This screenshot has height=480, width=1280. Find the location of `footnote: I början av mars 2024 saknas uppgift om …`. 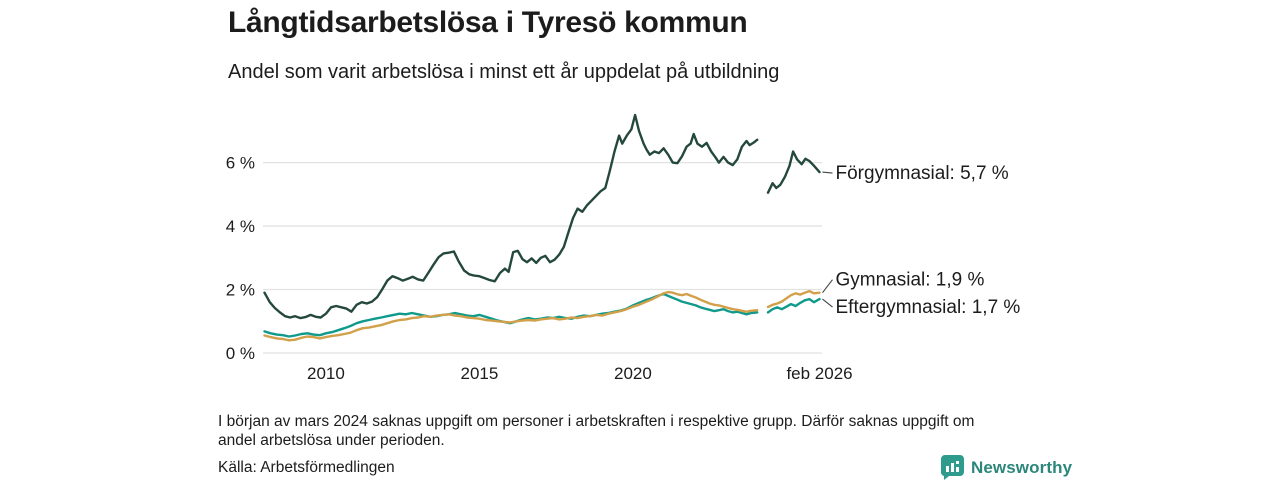

footnote: I början av mars 2024 saknas uppgift om … is located at coordinates (596, 431).